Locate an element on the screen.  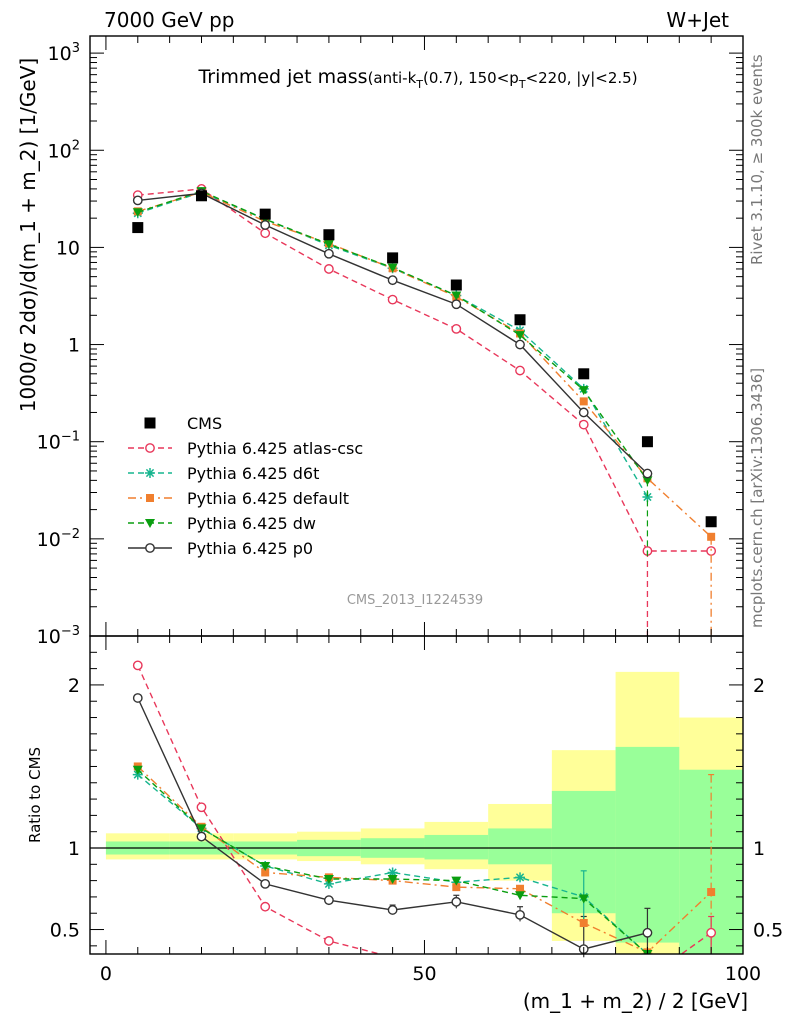
title-sub-2: T is located at coordinates (522, 84).